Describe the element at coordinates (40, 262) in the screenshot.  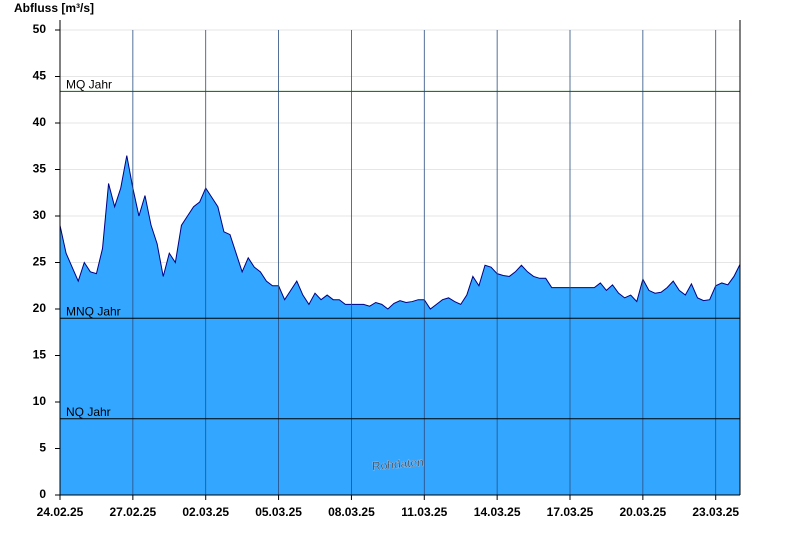
I see `y-tick-label: 25` at that location.